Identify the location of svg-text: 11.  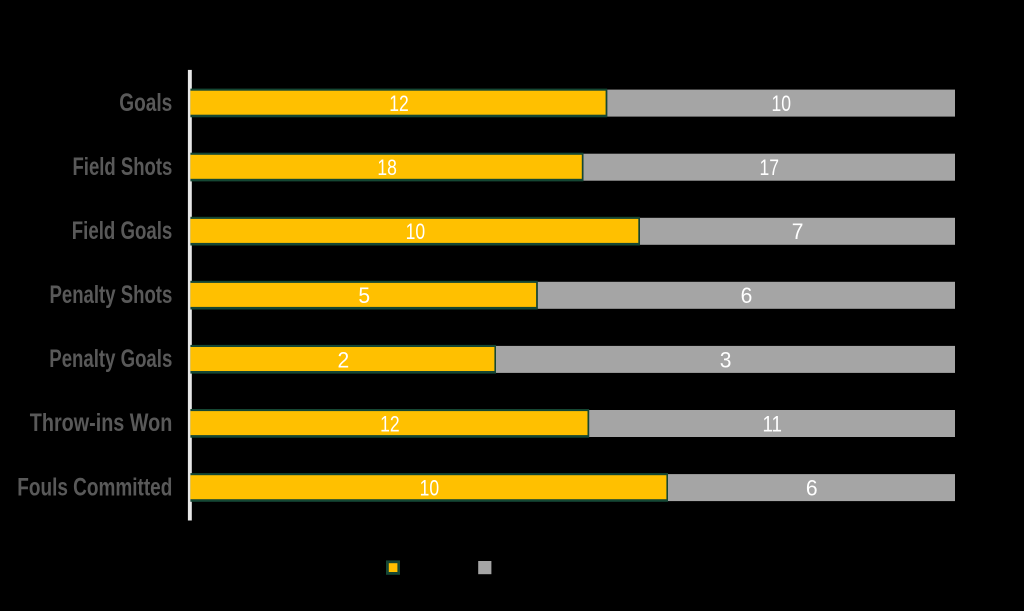
(772, 423).